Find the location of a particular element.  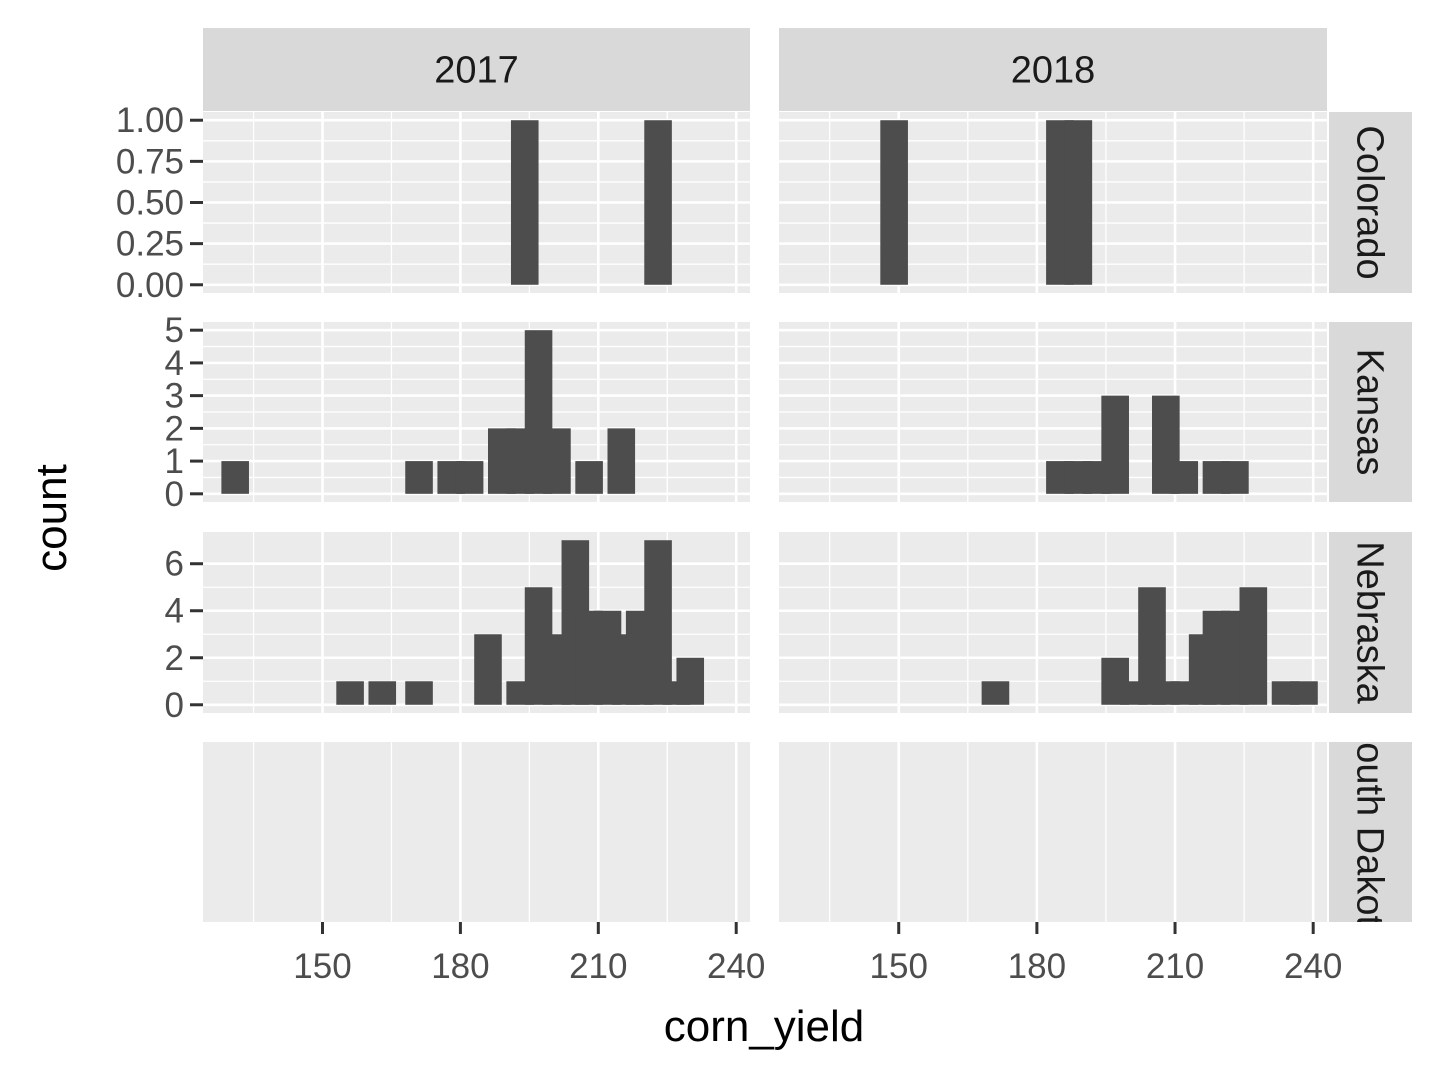

row-strip-label: Kansas is located at coordinates (1370, 412).